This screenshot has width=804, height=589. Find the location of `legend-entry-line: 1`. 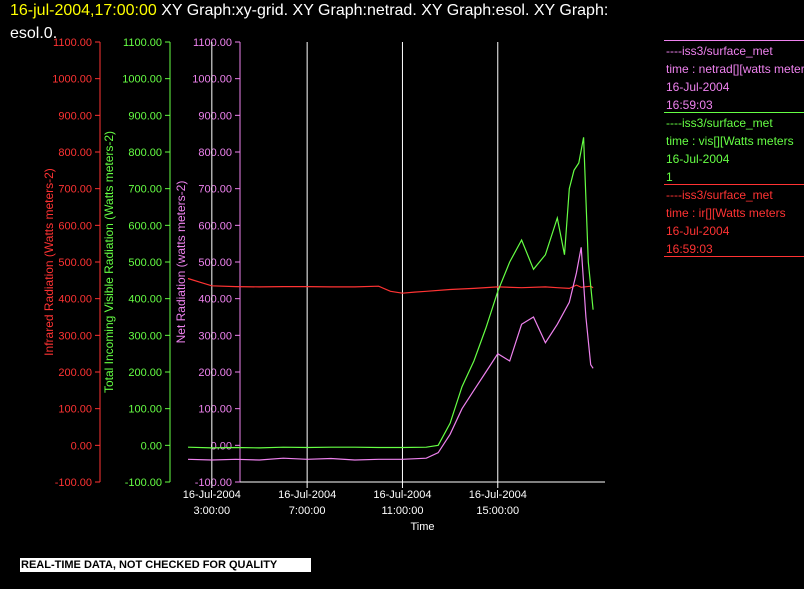

legend-entry-line: 1 is located at coordinates (669, 177).